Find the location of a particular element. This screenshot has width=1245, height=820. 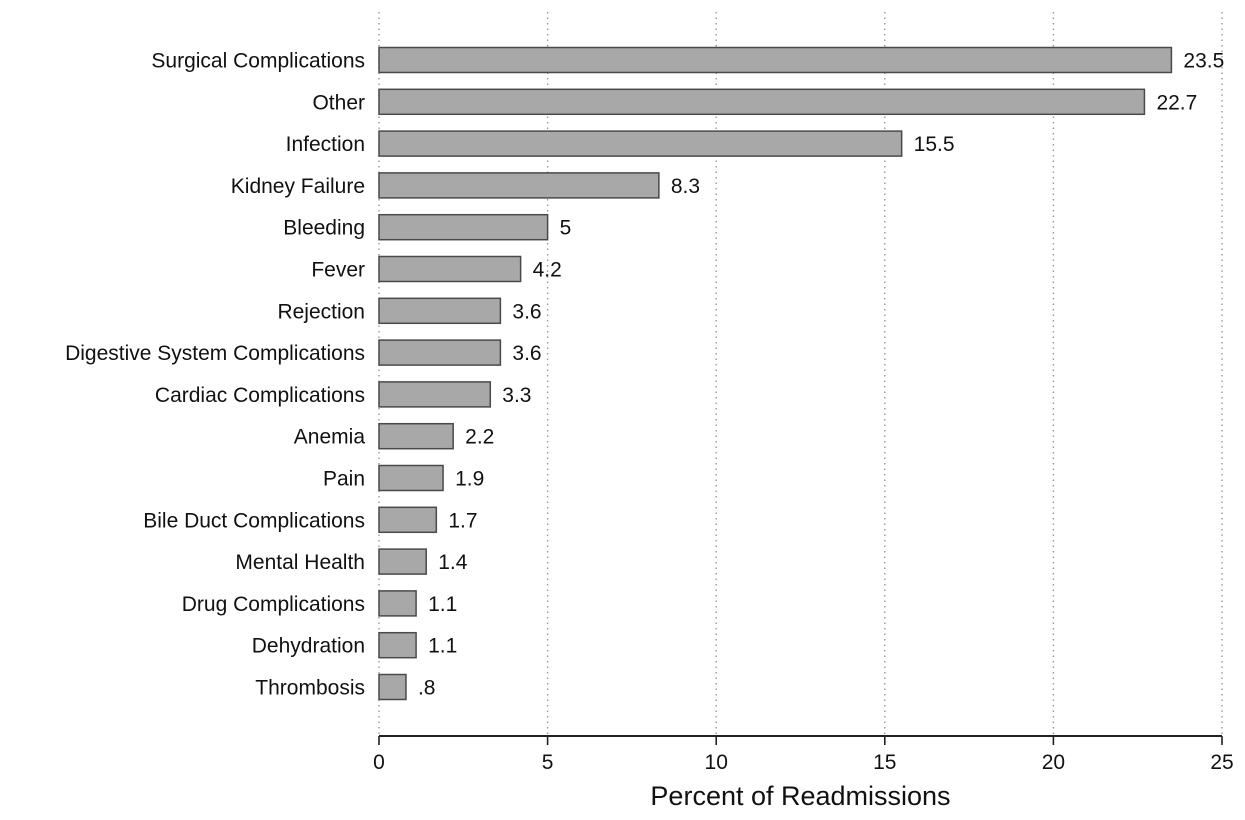

value-label: 5 is located at coordinates (566, 228).